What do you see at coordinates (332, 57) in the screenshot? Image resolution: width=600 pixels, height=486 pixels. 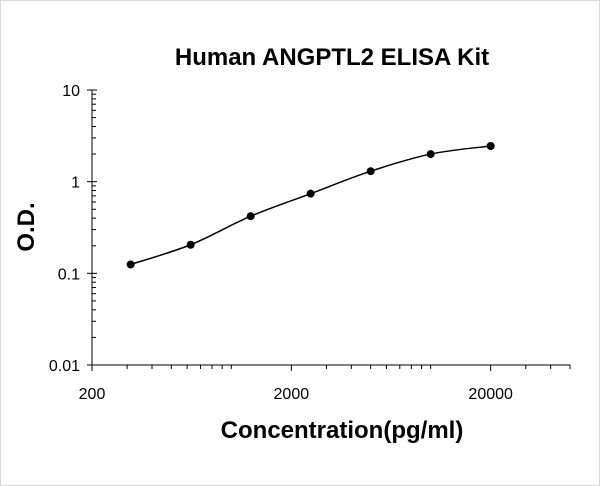 I see `chart-title: Human ANGPTL2 ELISA Kit` at bounding box center [332, 57].